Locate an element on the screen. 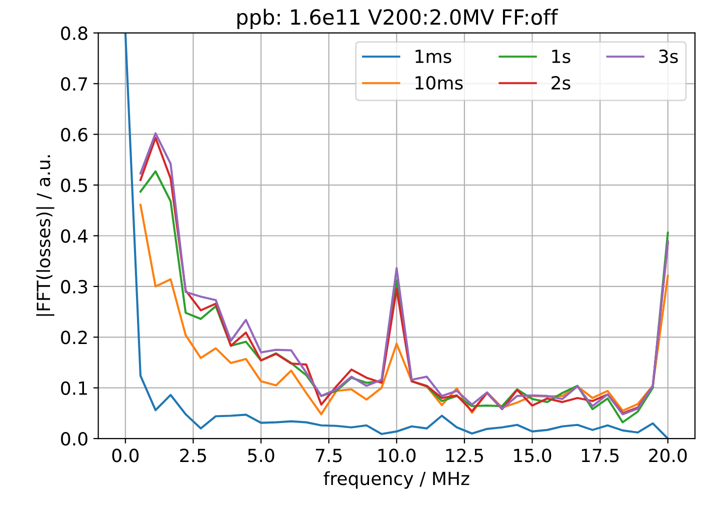 This screenshot has width=702, height=507. y-tick-label: 0.2 is located at coordinates (74, 337).